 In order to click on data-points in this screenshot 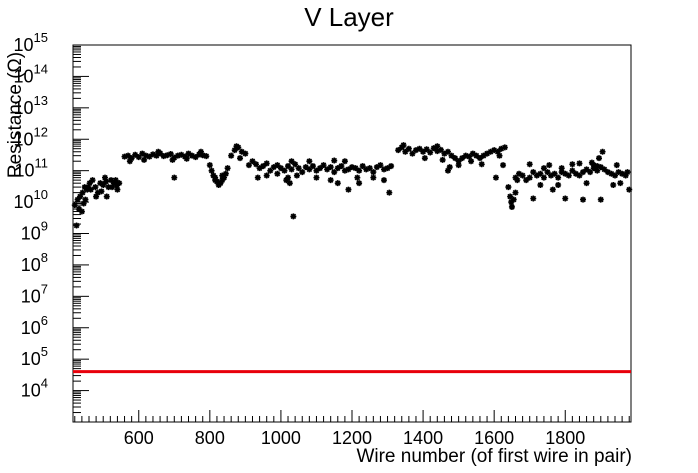, I will do `click(352, 185)`.